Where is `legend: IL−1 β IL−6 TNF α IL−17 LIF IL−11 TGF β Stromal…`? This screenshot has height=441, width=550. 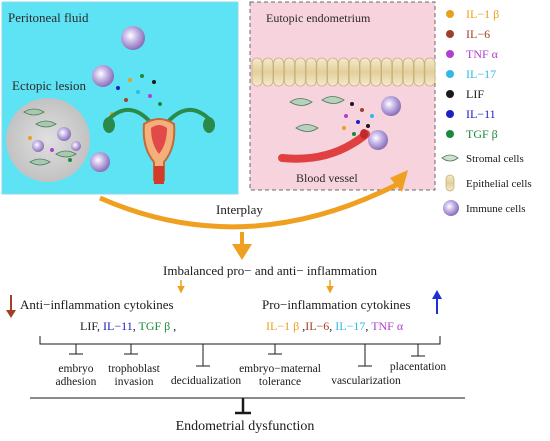
legend: IL−1 β IL−6 TNF α IL−17 LIF IL−11 TGF β Stromal… is located at coordinates (486, 111).